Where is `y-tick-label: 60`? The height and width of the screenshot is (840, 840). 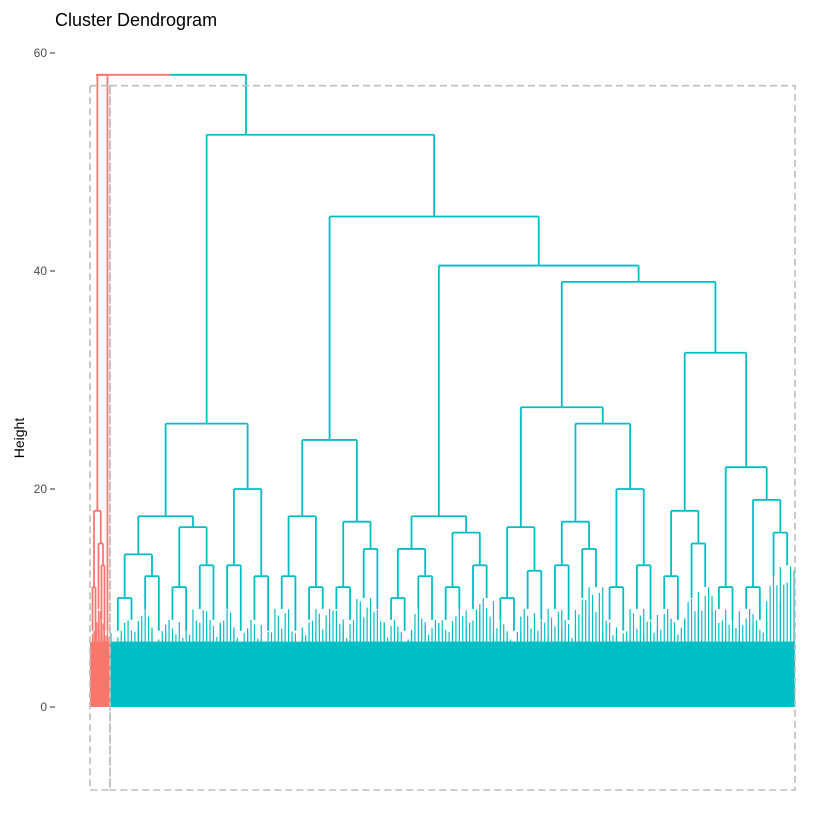 y-tick-label: 60 is located at coordinates (41, 53).